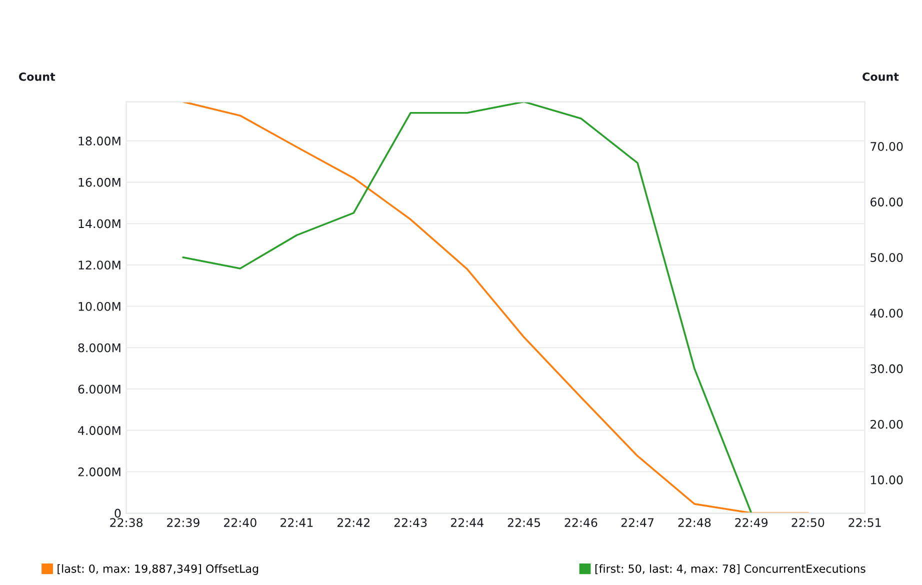 This screenshot has height=585, width=922. What do you see at coordinates (886, 479) in the screenshot?
I see `y2-tick-label: 10.00` at bounding box center [886, 479].